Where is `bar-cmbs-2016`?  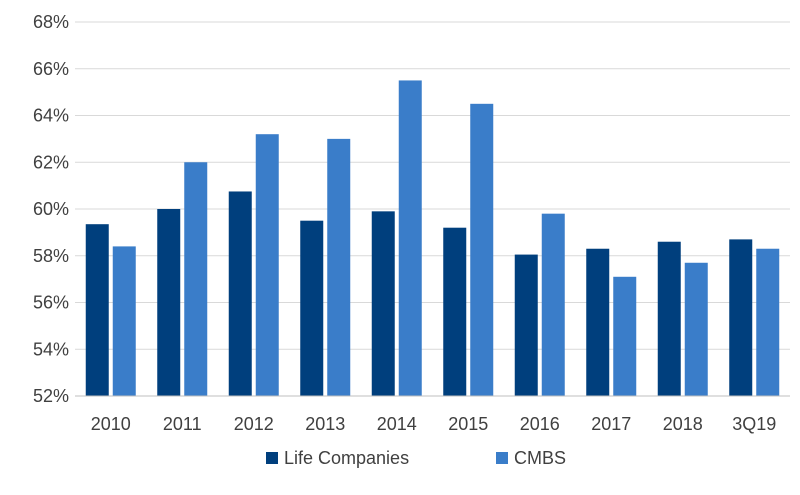 bar-cmbs-2016 is located at coordinates (553, 304).